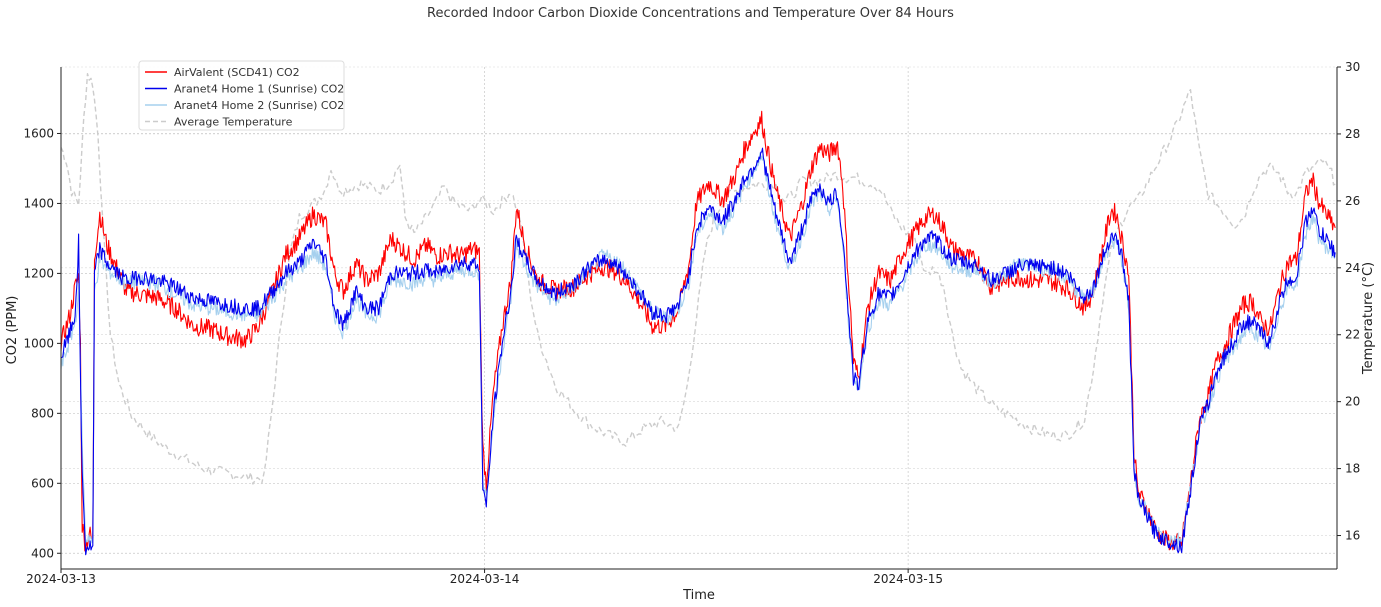 The image size is (1381, 607). What do you see at coordinates (1352, 268) in the screenshot?
I see `y2-tick-label: 24` at bounding box center [1352, 268].